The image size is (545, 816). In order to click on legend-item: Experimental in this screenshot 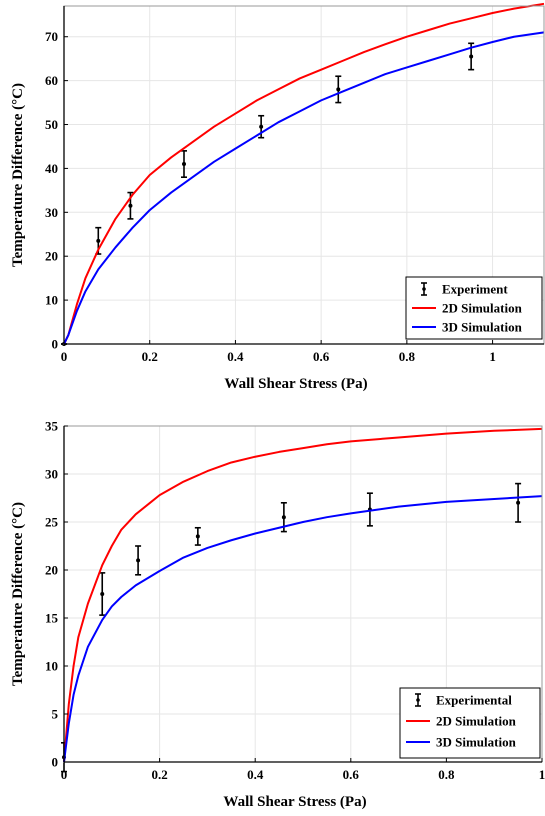, I will do `click(463, 700)`.